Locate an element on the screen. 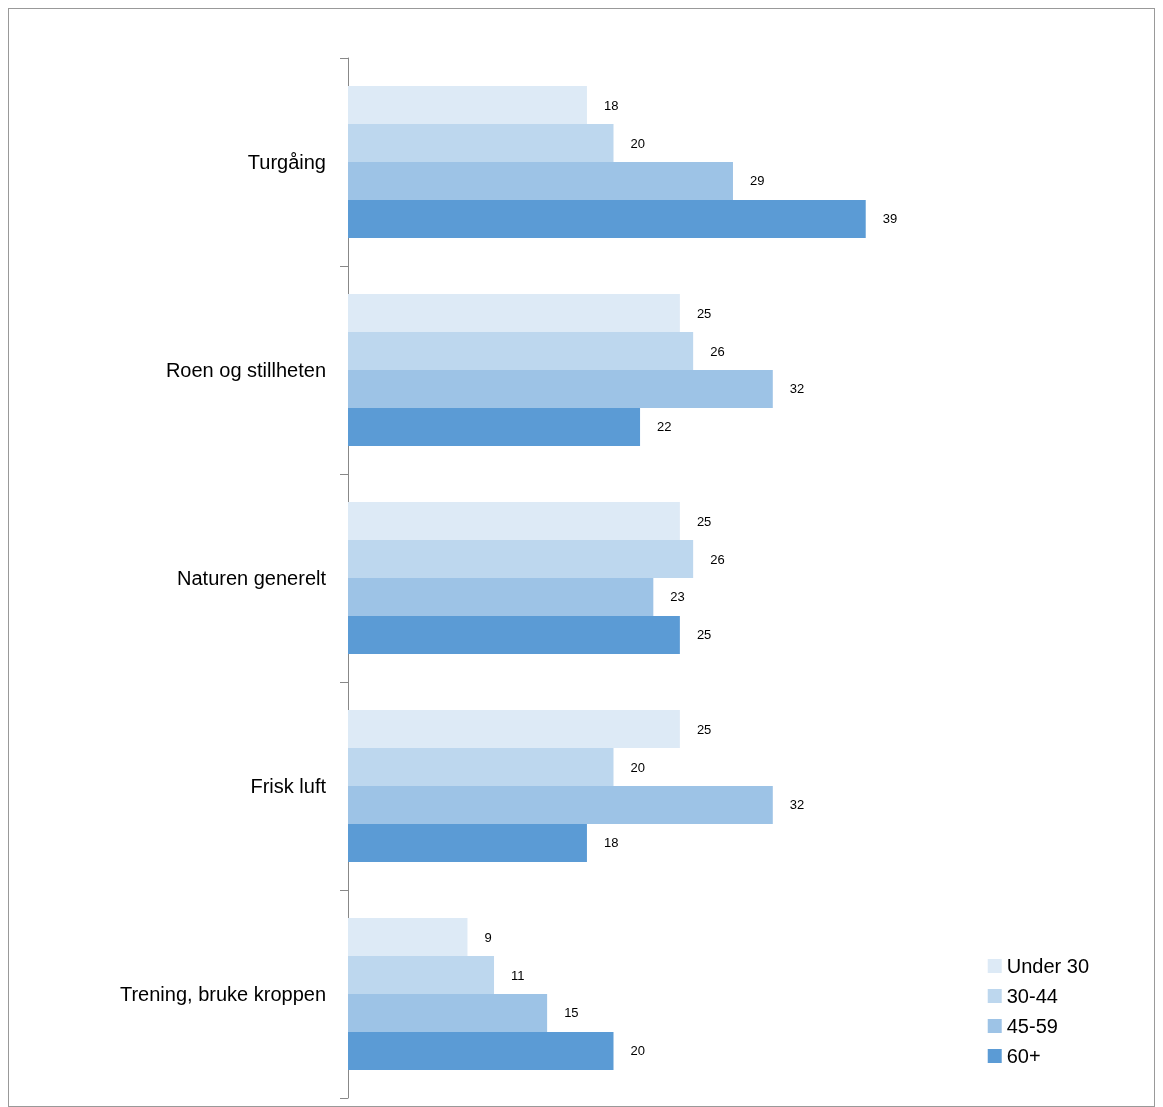  y-tick-label: Trening, bruke kroppen is located at coordinates (222, 994).